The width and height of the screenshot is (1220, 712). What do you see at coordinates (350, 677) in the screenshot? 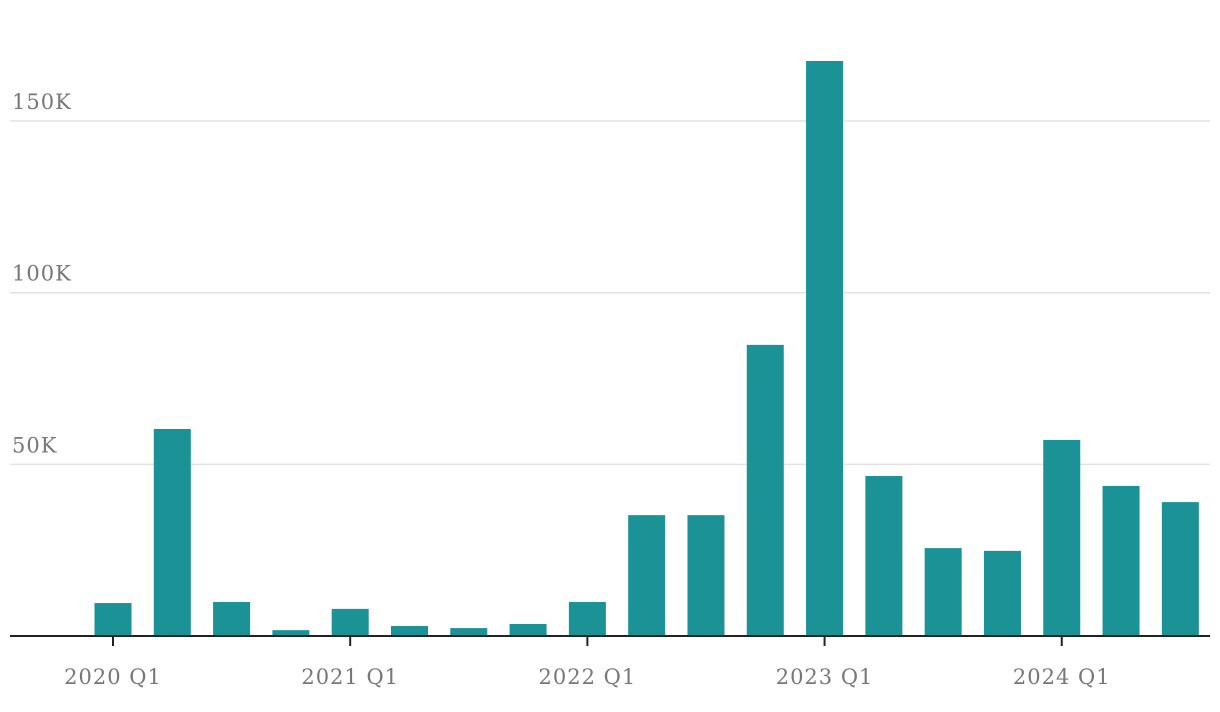
I see `x-tick-label: 2021 Q1` at bounding box center [350, 677].